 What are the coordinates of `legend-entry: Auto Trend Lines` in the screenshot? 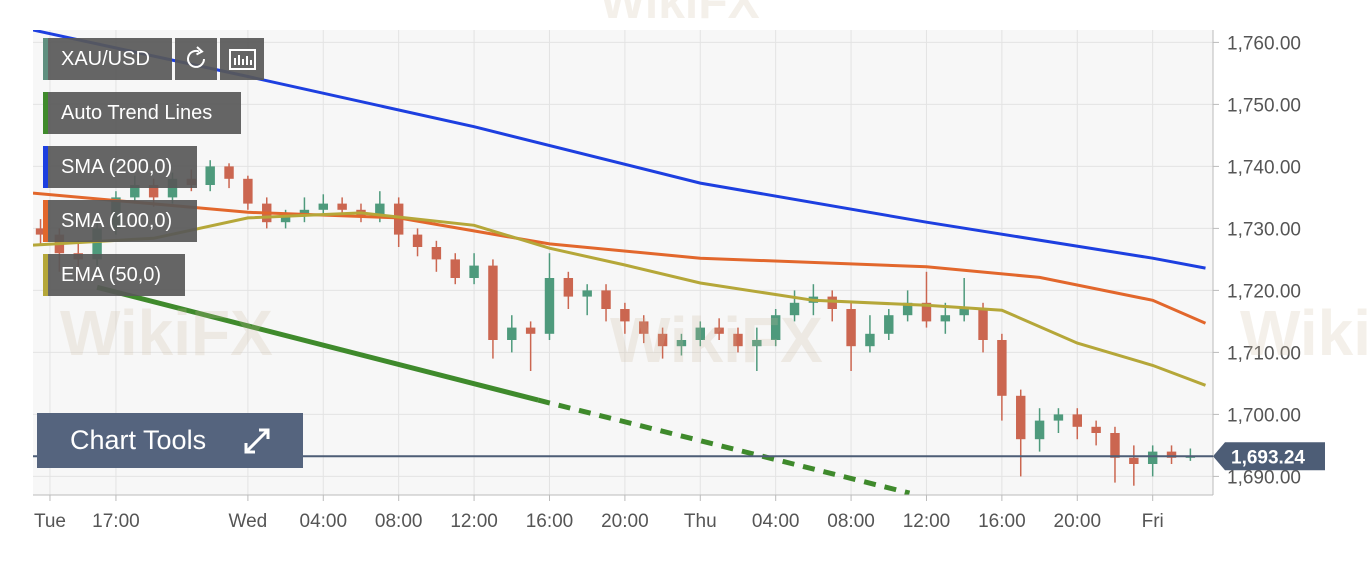 It's located at (142, 113).